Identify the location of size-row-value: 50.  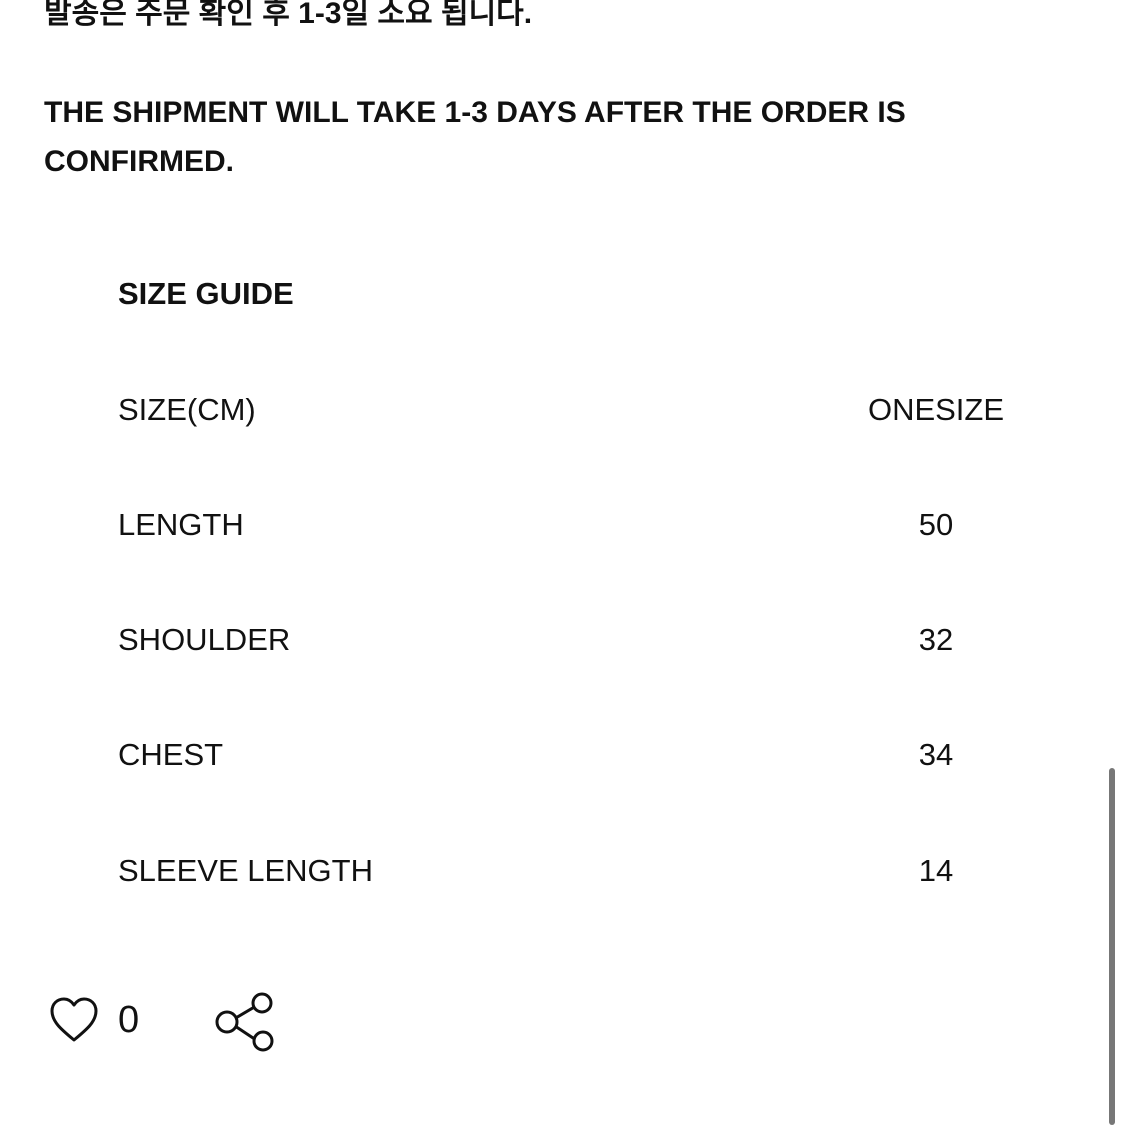
(936, 524).